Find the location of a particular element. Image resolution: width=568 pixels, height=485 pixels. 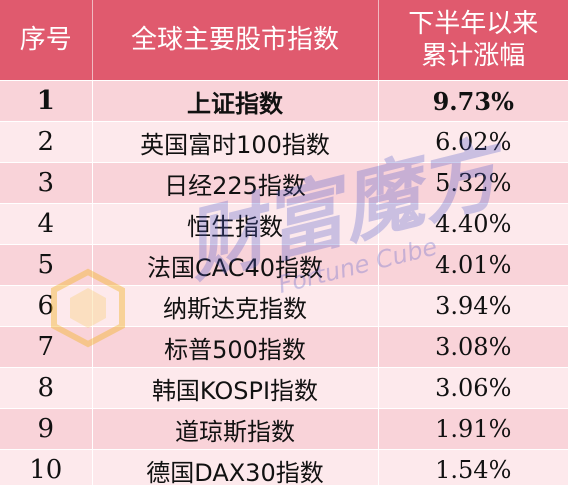

row-rank: 4 is located at coordinates (46, 224).